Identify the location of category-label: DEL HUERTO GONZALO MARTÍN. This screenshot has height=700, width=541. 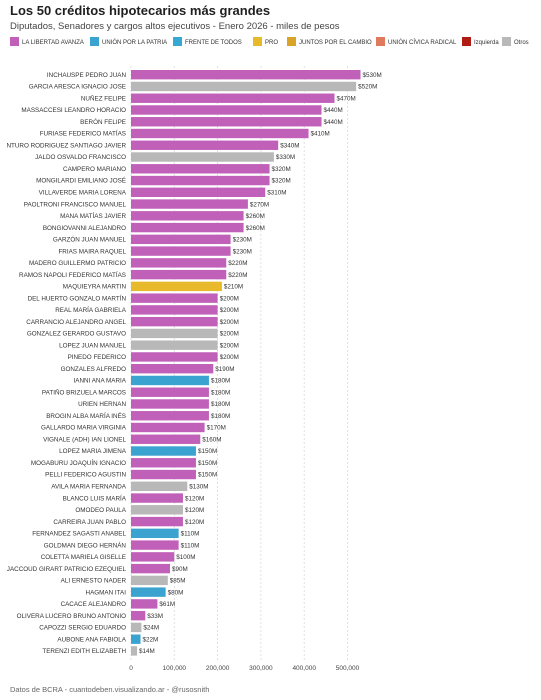
(77, 297).